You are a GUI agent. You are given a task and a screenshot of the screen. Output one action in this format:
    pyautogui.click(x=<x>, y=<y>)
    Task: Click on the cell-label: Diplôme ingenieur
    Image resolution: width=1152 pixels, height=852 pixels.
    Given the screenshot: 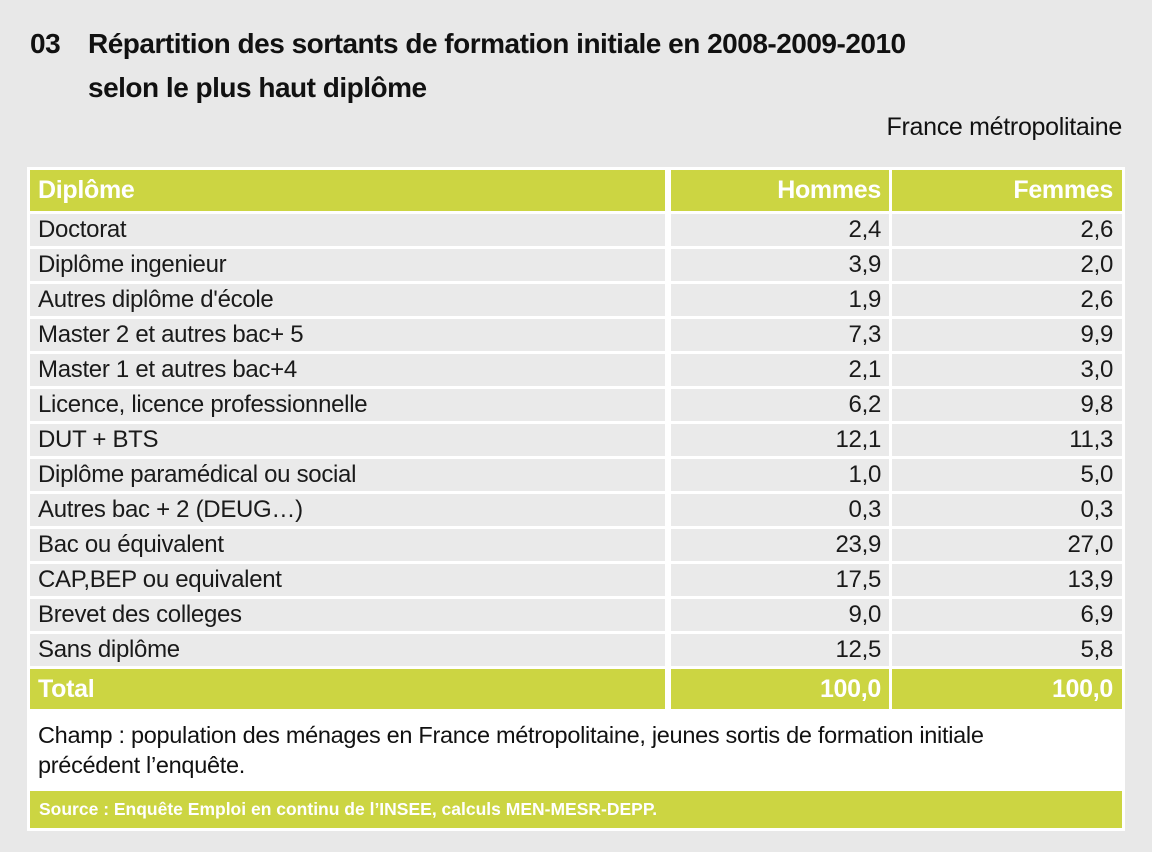 What is the action you would take?
    pyautogui.click(x=347, y=265)
    